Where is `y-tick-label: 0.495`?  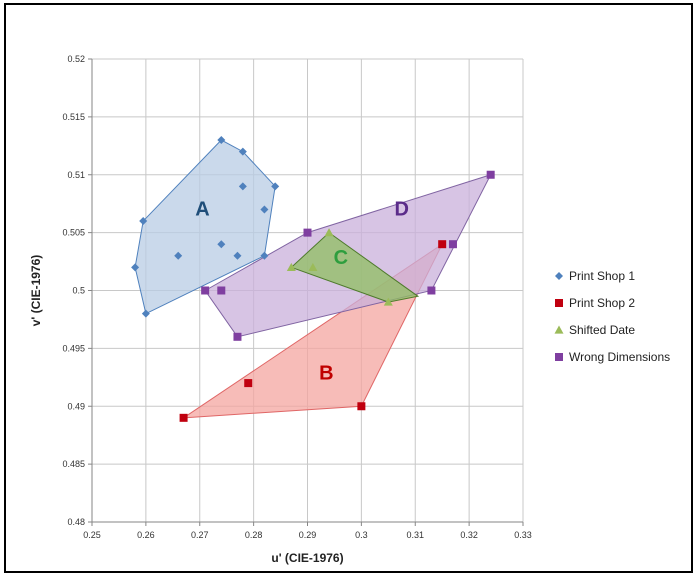 y-tick-label: 0.495 is located at coordinates (73, 348).